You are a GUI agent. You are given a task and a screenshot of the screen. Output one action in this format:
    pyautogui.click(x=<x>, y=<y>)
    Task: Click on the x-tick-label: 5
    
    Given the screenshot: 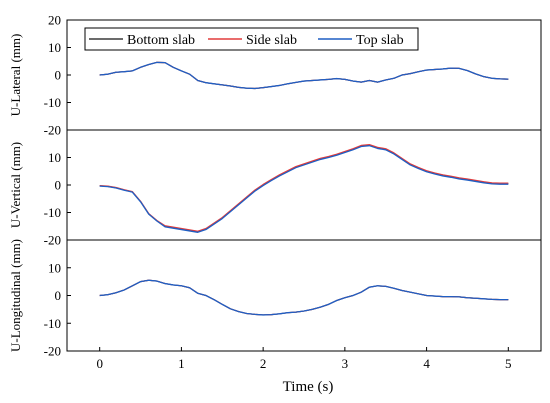 What is the action you would take?
    pyautogui.click(x=508, y=363)
    